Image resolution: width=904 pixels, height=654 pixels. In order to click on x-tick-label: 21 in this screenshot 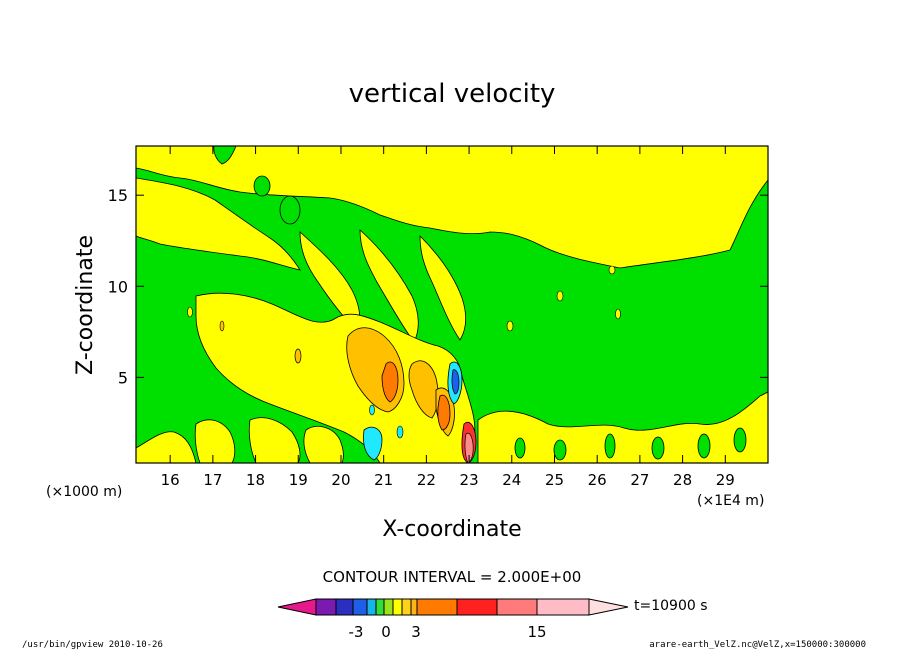, I will do `click(383, 480)`.